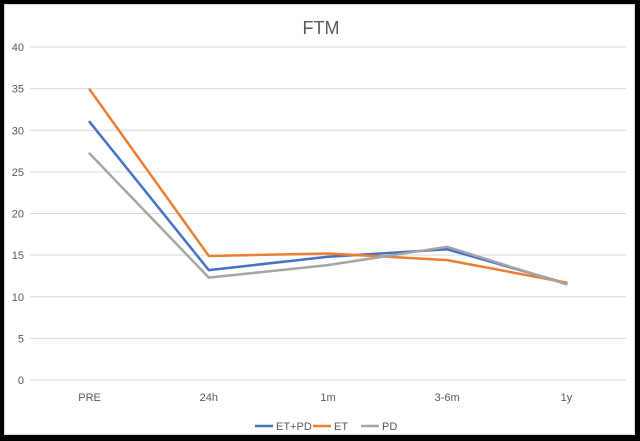 This screenshot has height=441, width=640. What do you see at coordinates (341, 427) in the screenshot?
I see `legend-label: ET` at bounding box center [341, 427].